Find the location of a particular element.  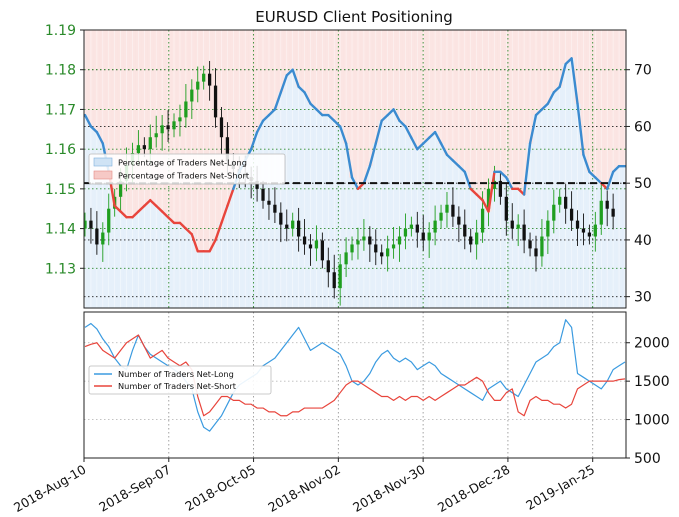

price-tick-label: 1.15 is located at coordinates (60, 190).